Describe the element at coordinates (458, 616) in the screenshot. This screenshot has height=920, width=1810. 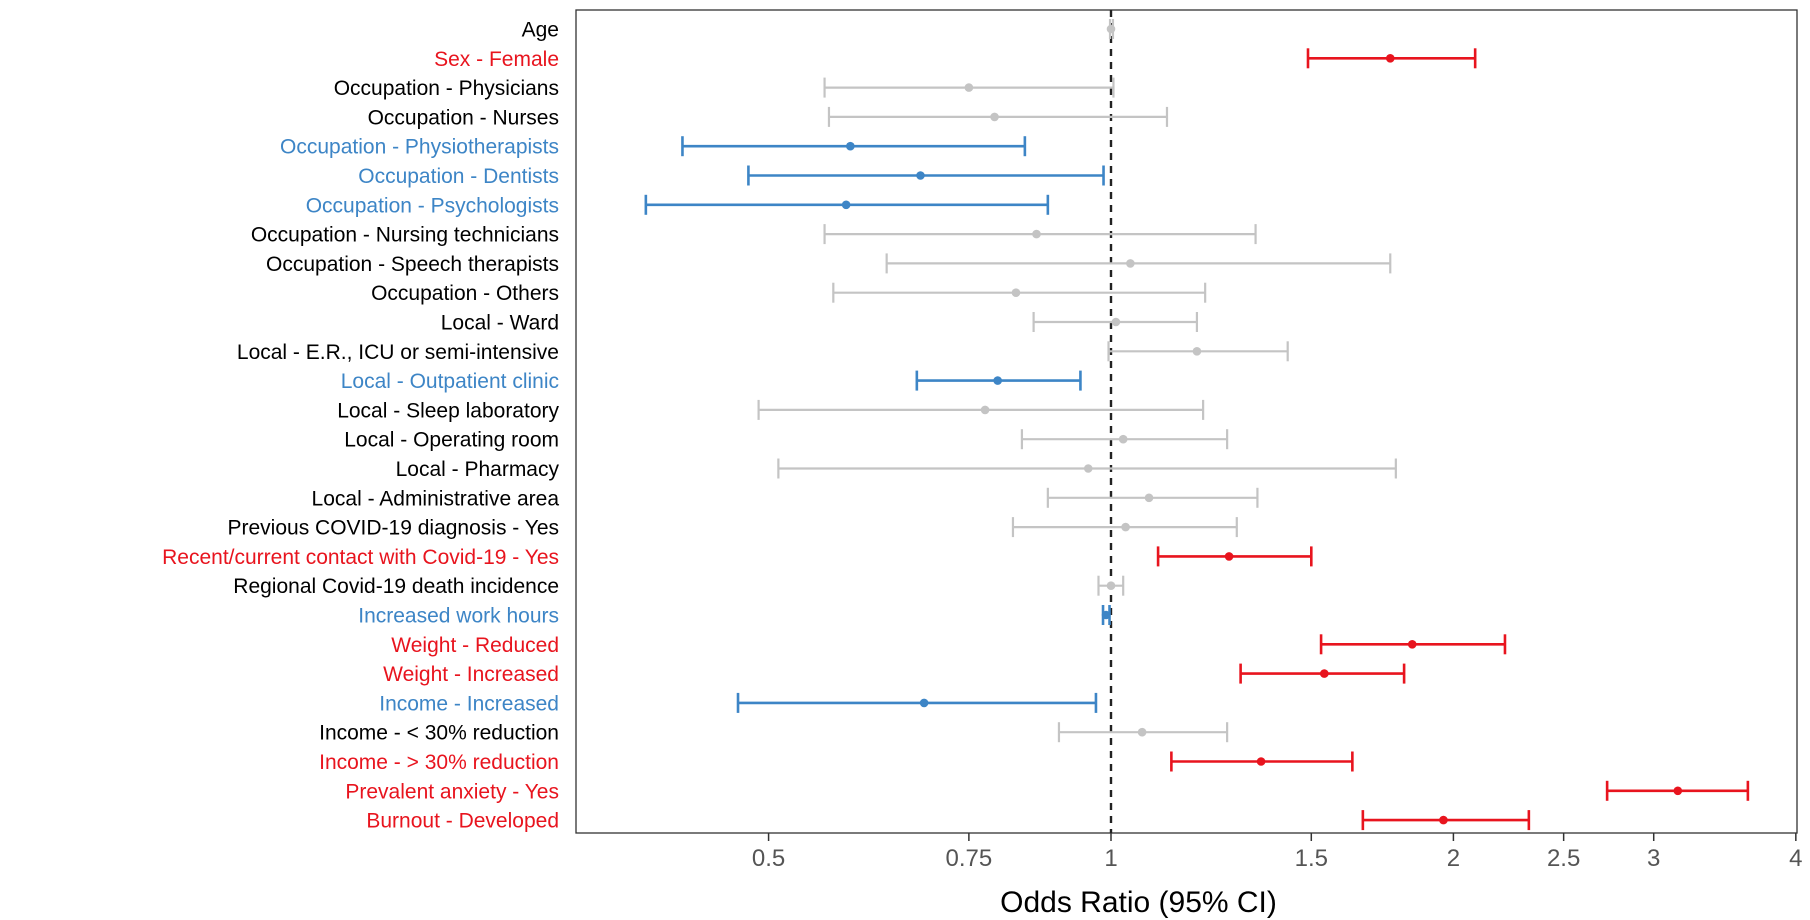
I see `row-label: Increased work hours` at that location.